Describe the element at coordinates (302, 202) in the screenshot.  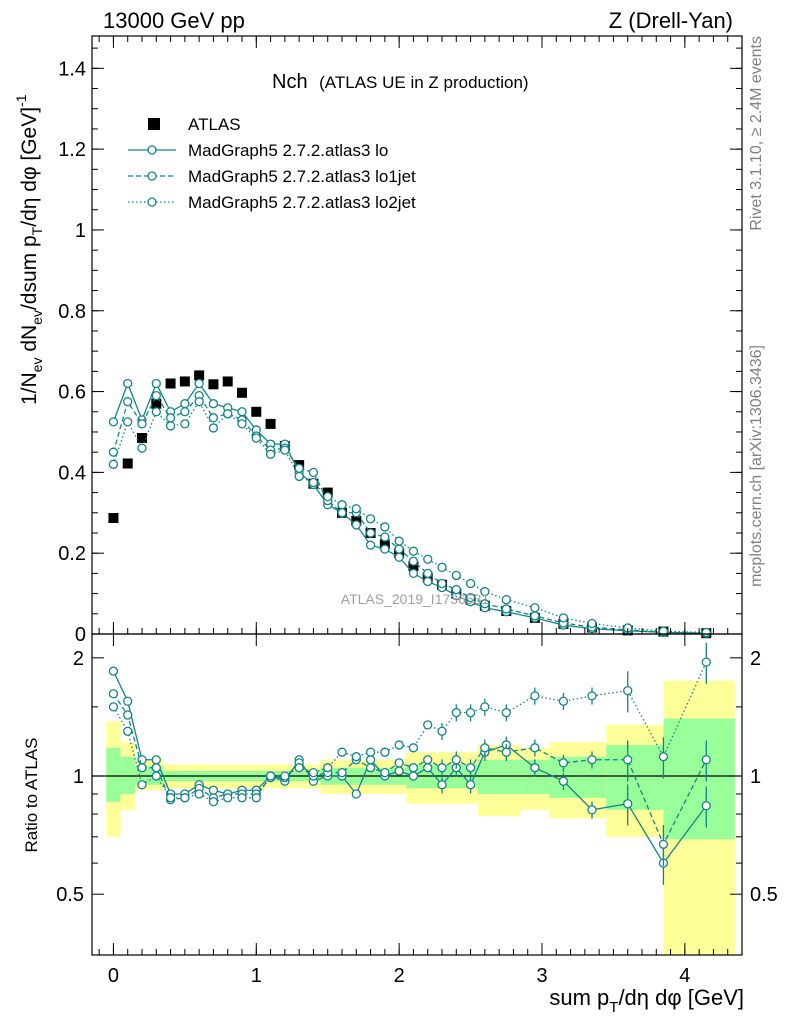
I see `legend-label-3: MadGraph5 2.7.2.atlas3 lo2jet` at that location.